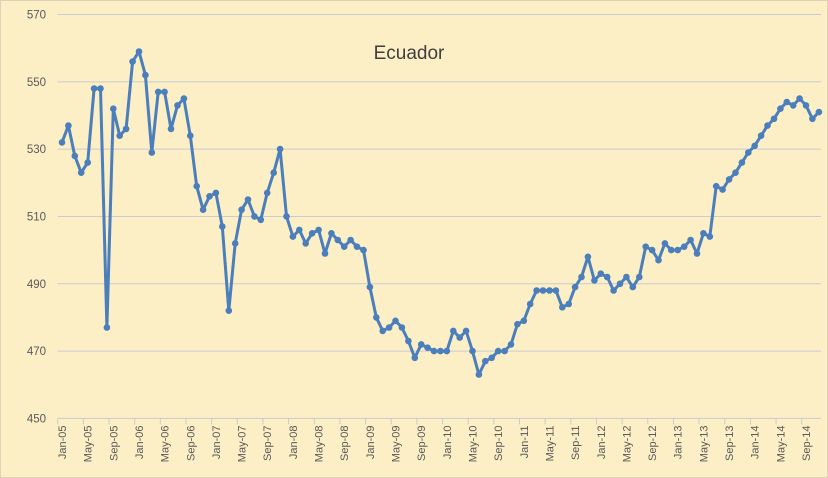 The height and width of the screenshot is (478, 828). What do you see at coordinates (140, 443) in the screenshot?
I see `x-axis-label: Jan-06` at bounding box center [140, 443].